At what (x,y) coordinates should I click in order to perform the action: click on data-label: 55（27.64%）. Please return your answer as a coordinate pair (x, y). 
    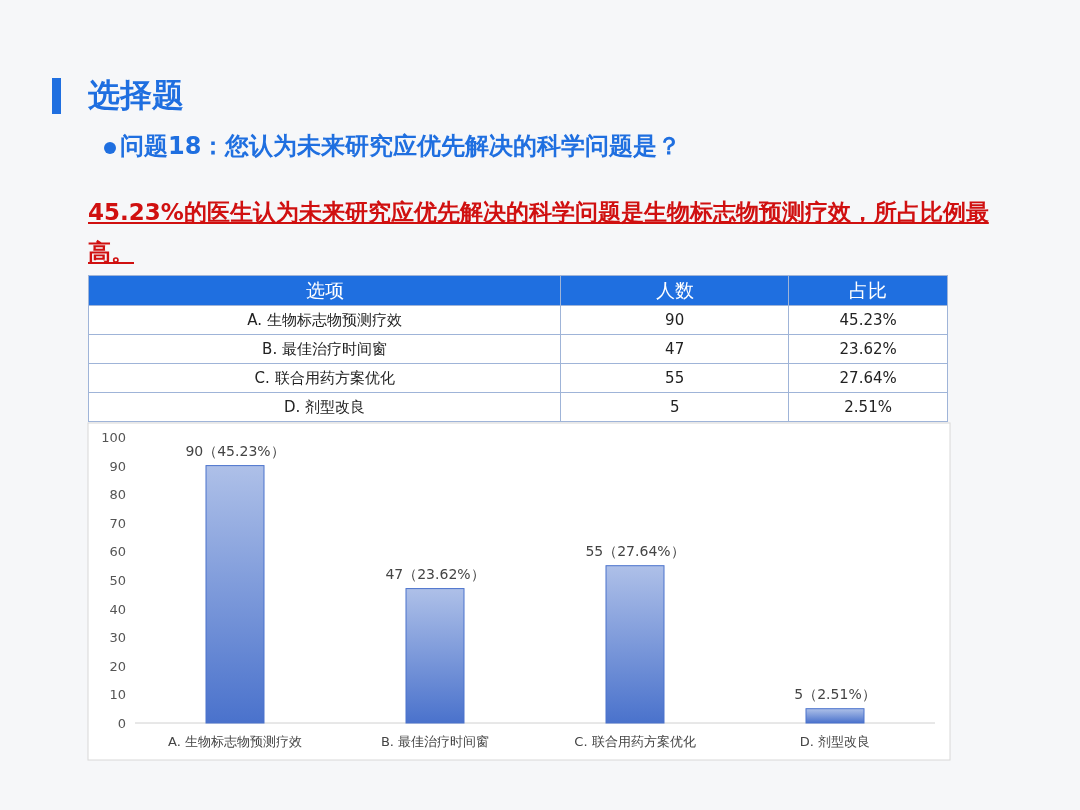
    Looking at the image, I should click on (635, 550).